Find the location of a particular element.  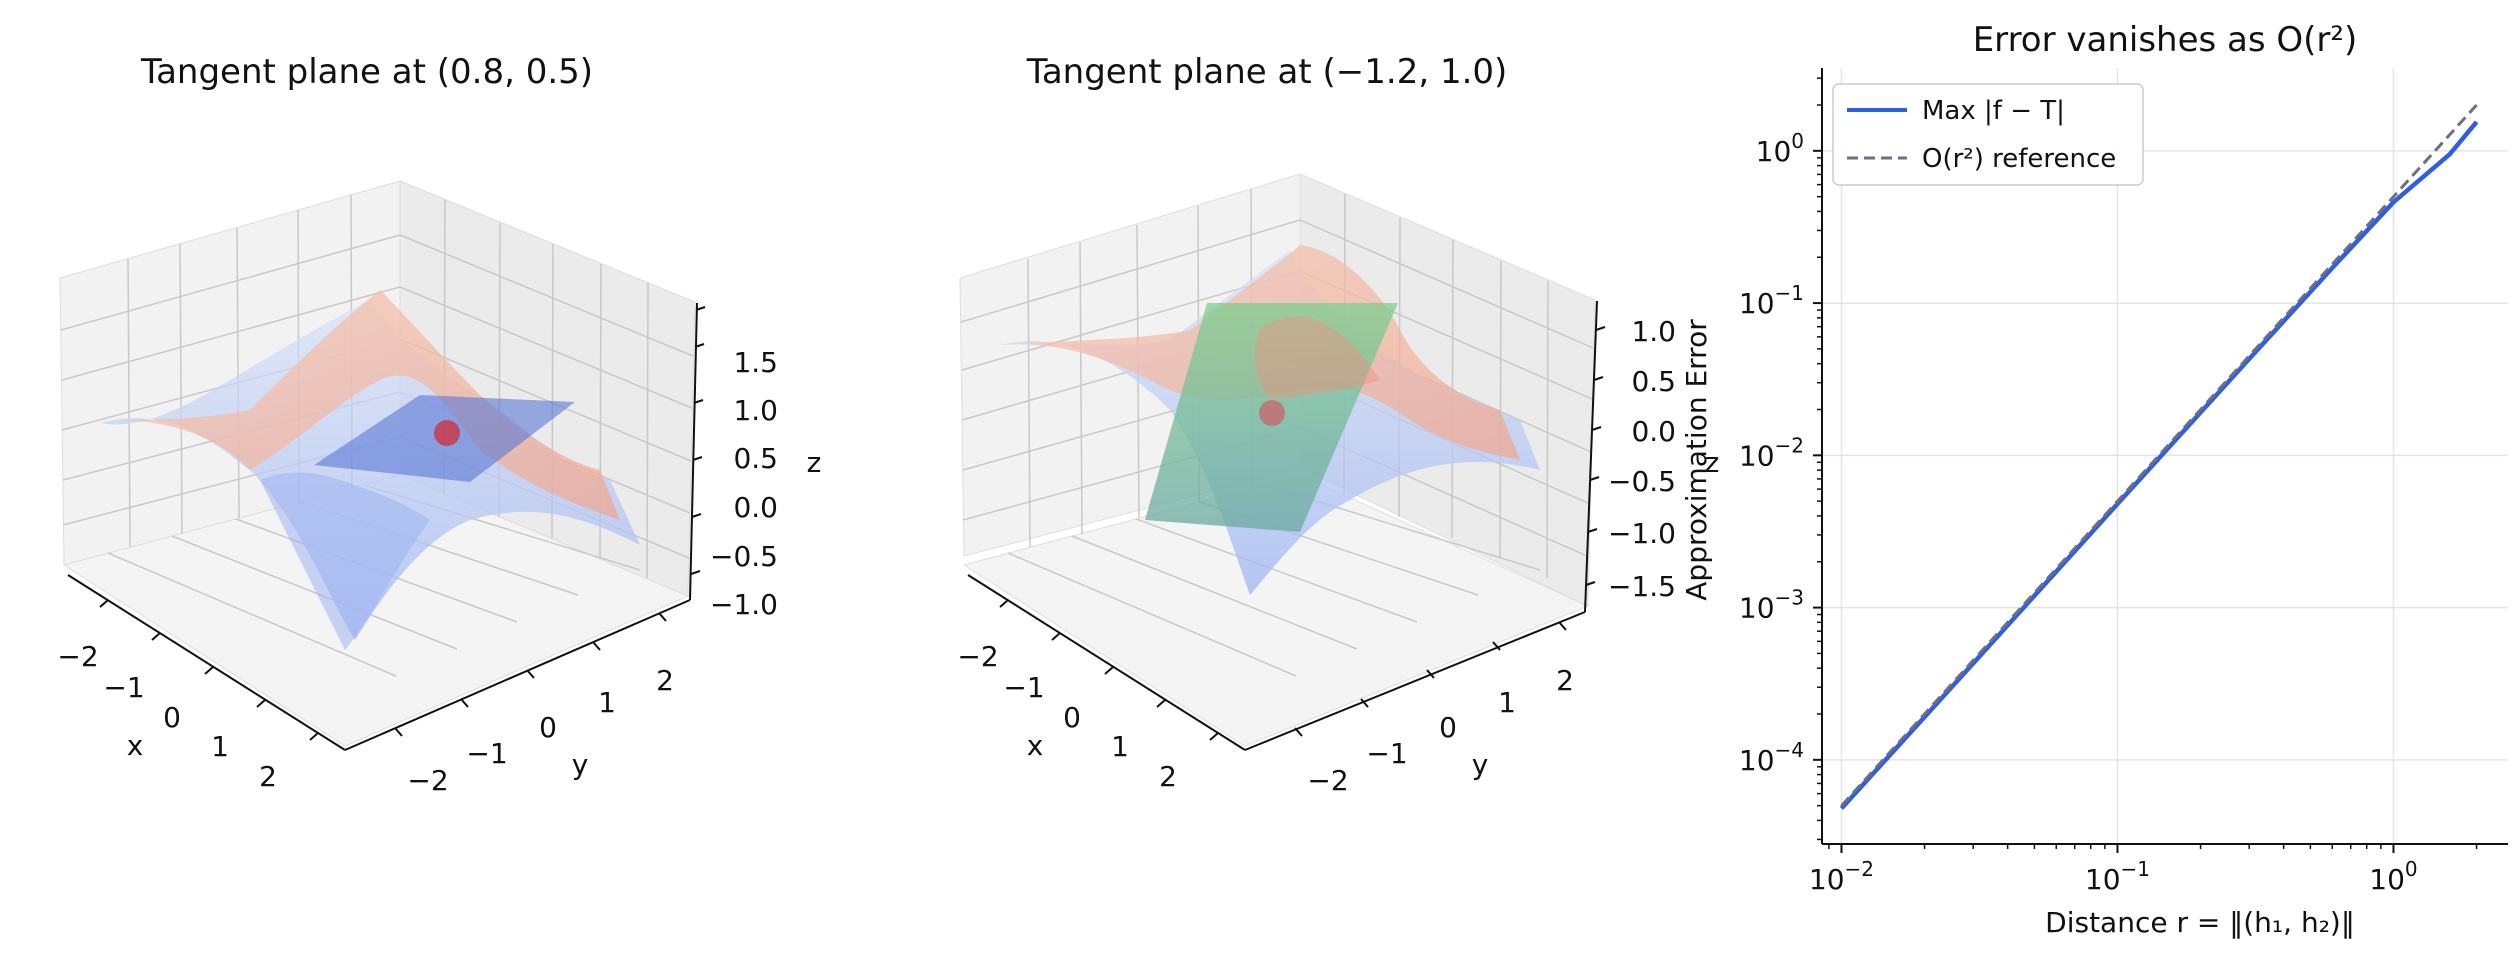

panel-2-ztick: −1.5 is located at coordinates (1642, 586).